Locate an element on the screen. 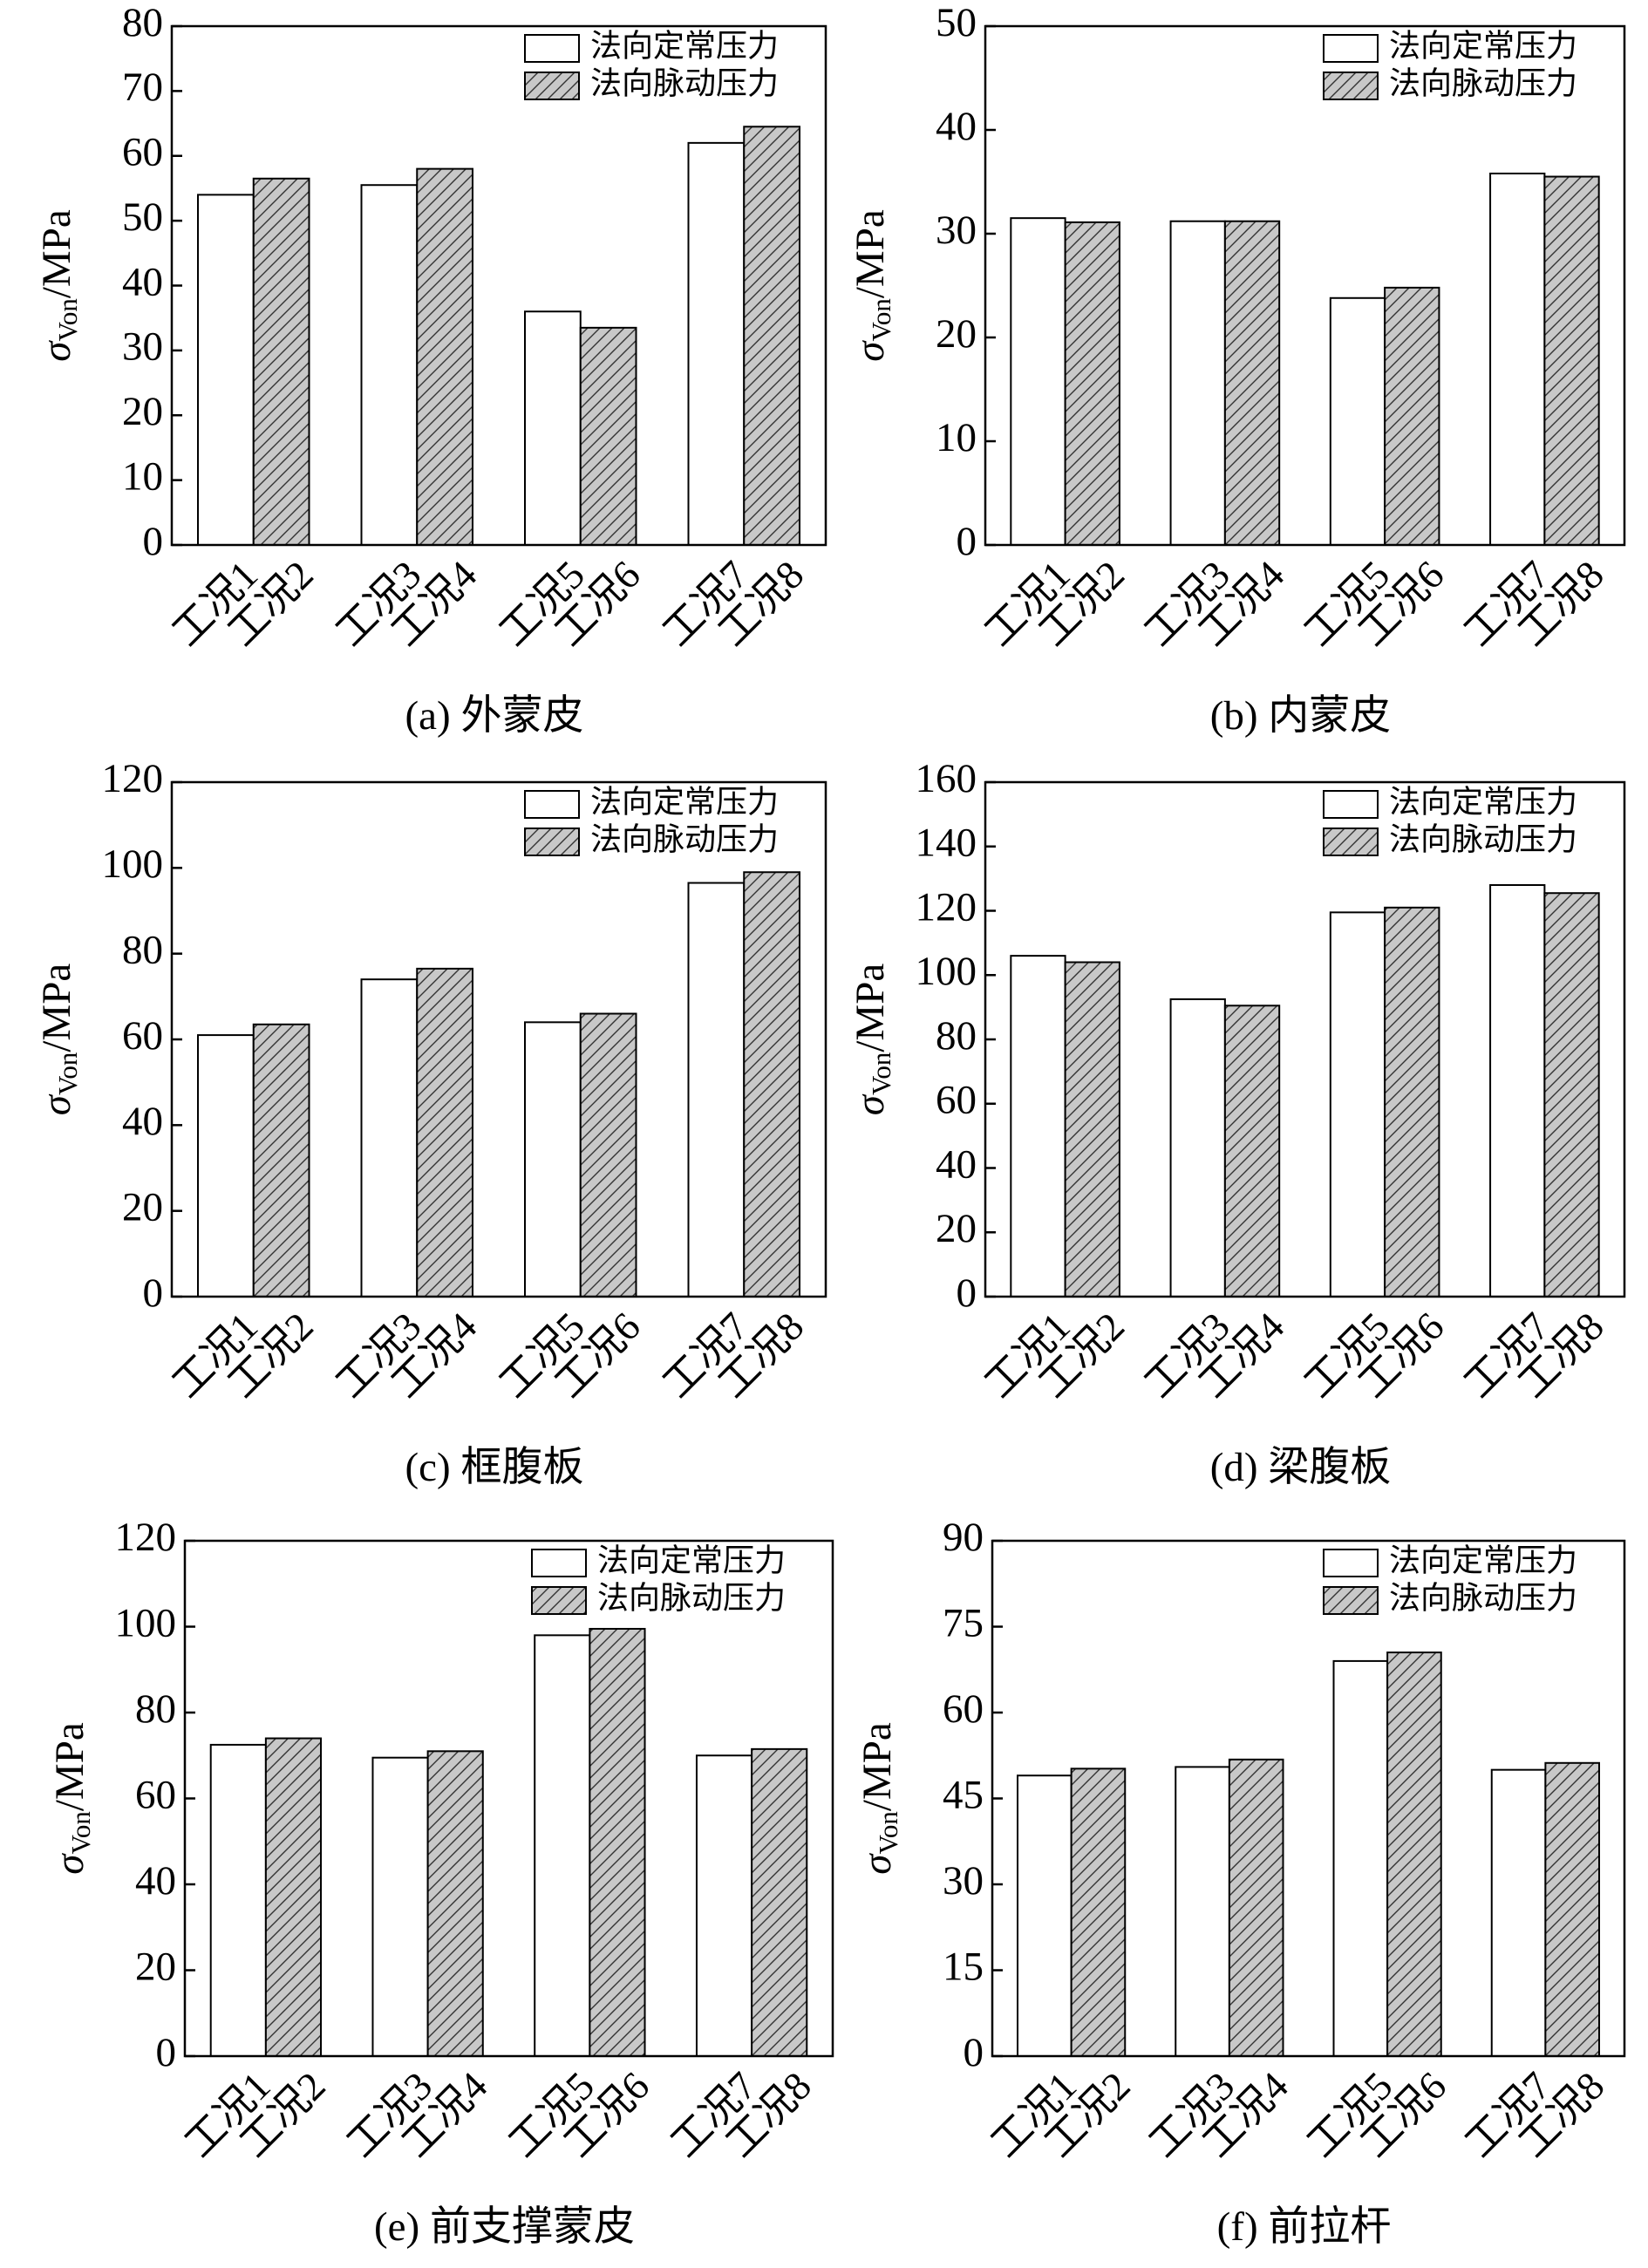 Image resolution: width=1648 pixels, height=2268 pixels. y-tick-label: 90 is located at coordinates (964, 1537).